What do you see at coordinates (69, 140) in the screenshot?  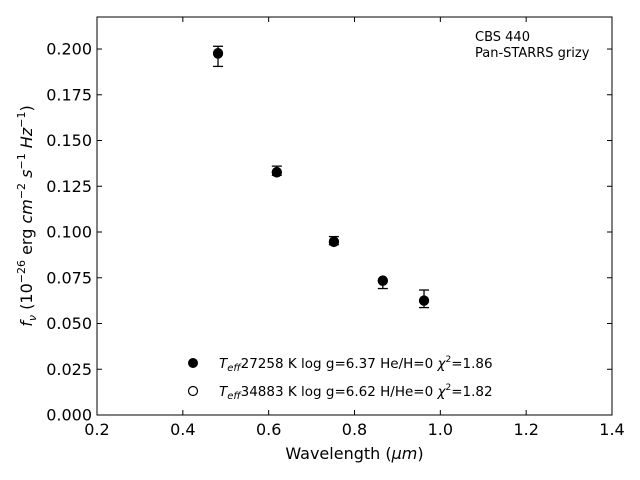 I see `y-tick-label: 0.150` at bounding box center [69, 140].